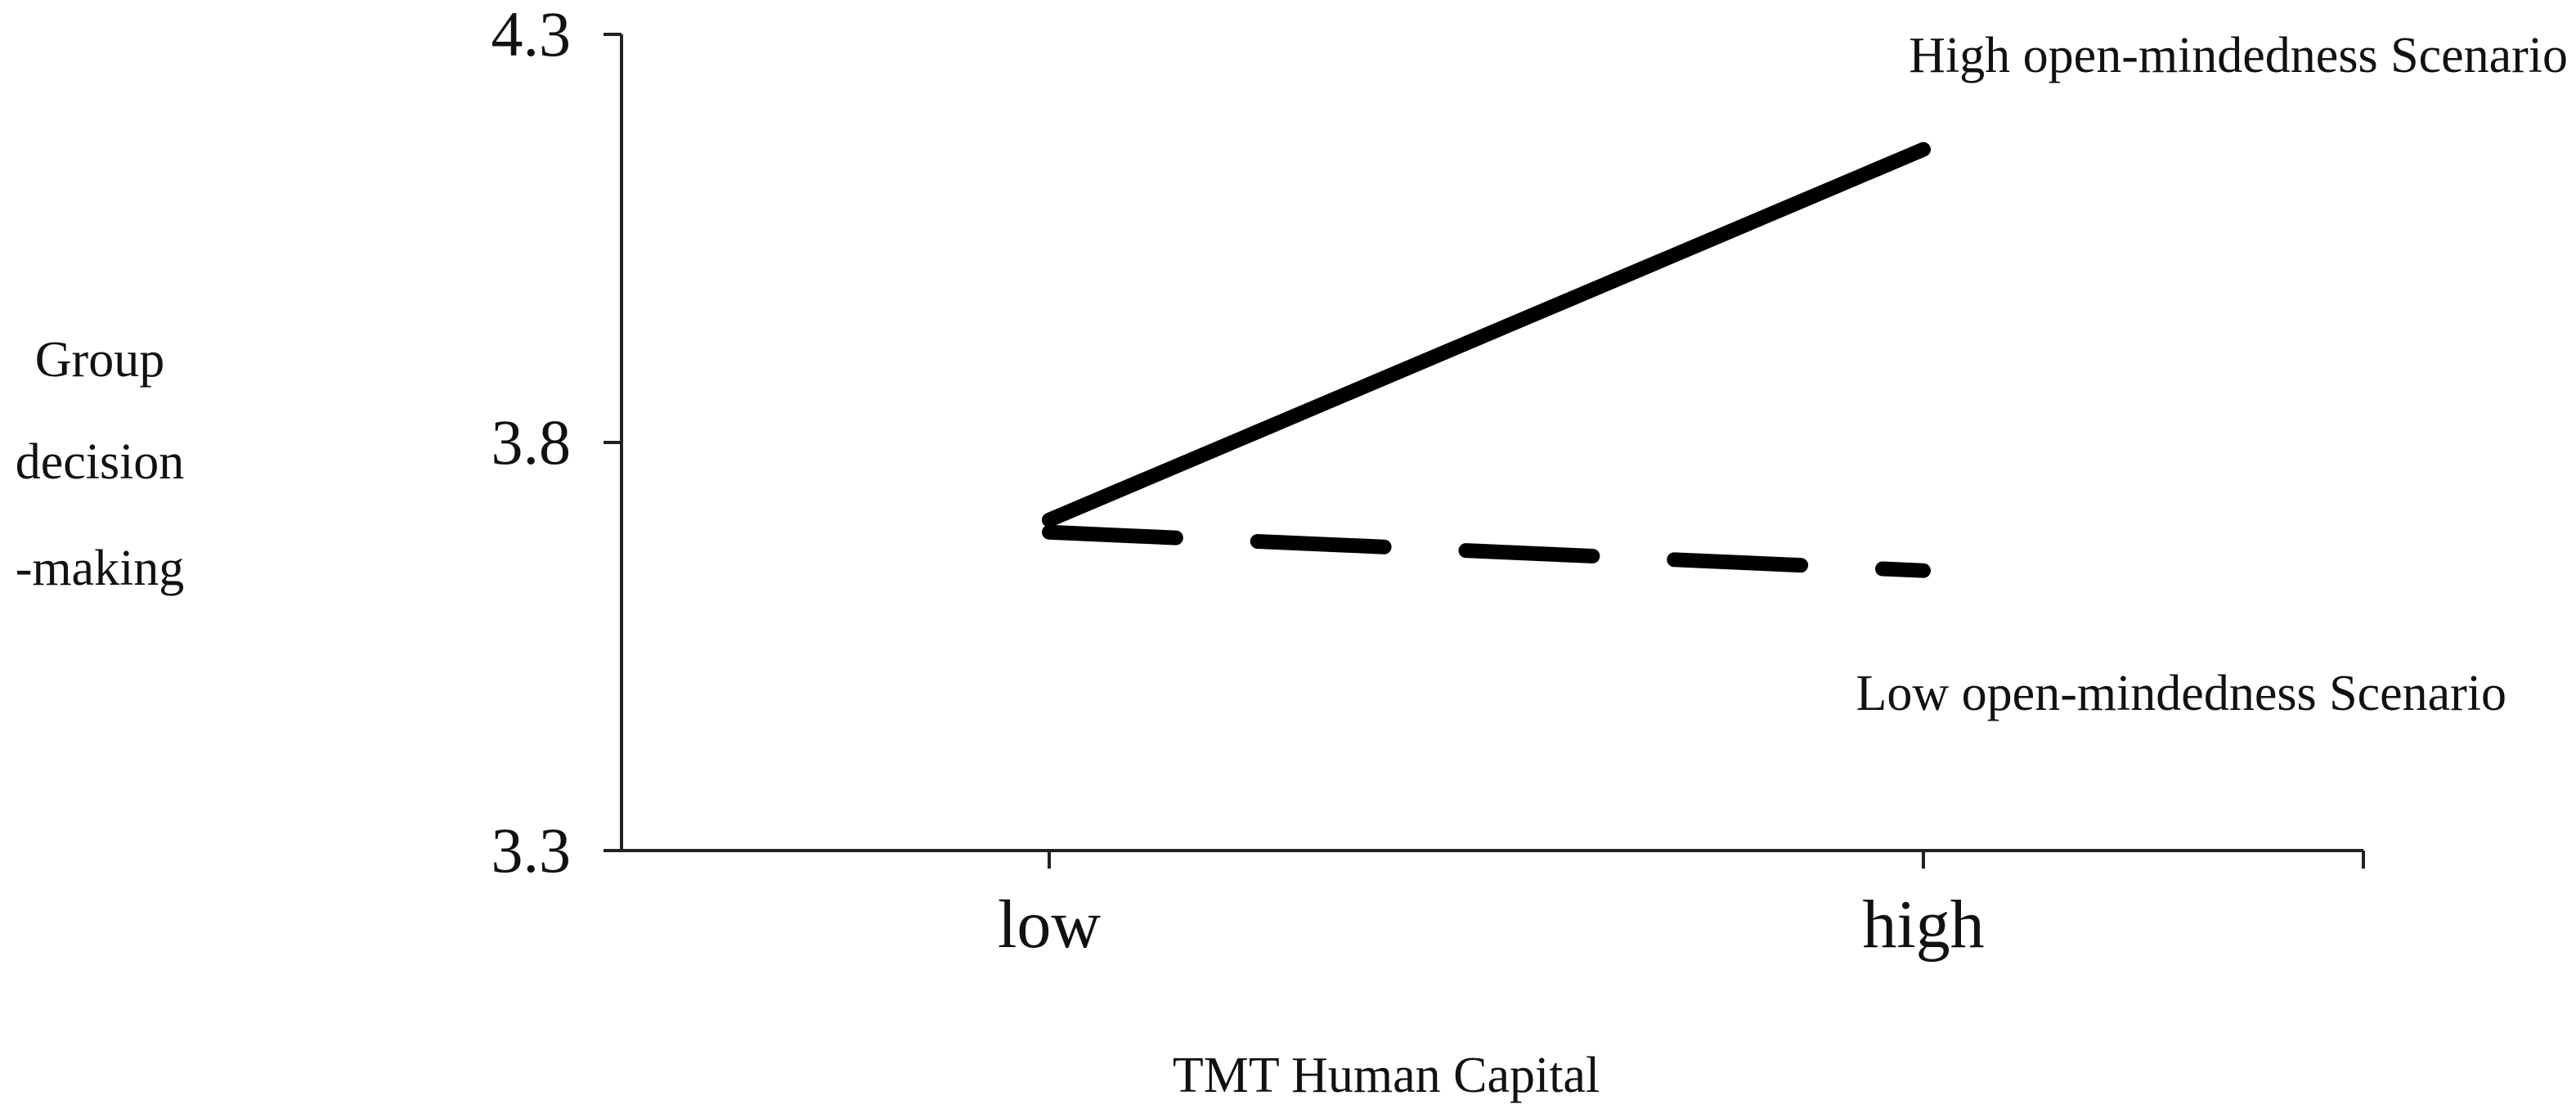 This screenshot has height=1118, width=2576. I want to click on high-open-mindedness-line, so click(1486, 334).